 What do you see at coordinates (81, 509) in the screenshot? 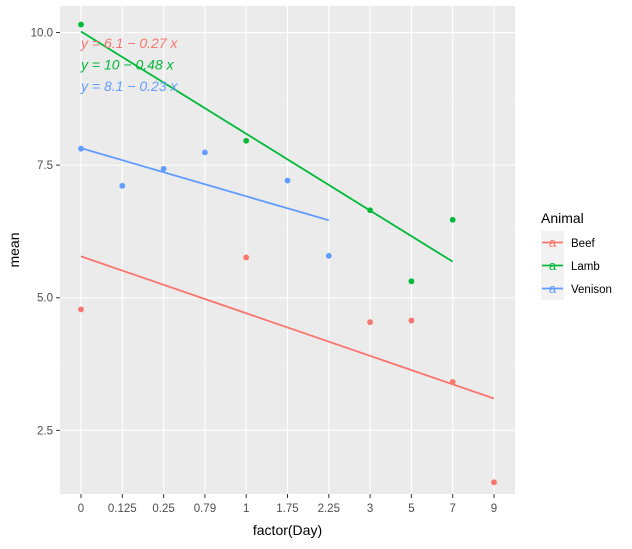
I see `x-tick-label: 0` at bounding box center [81, 509].